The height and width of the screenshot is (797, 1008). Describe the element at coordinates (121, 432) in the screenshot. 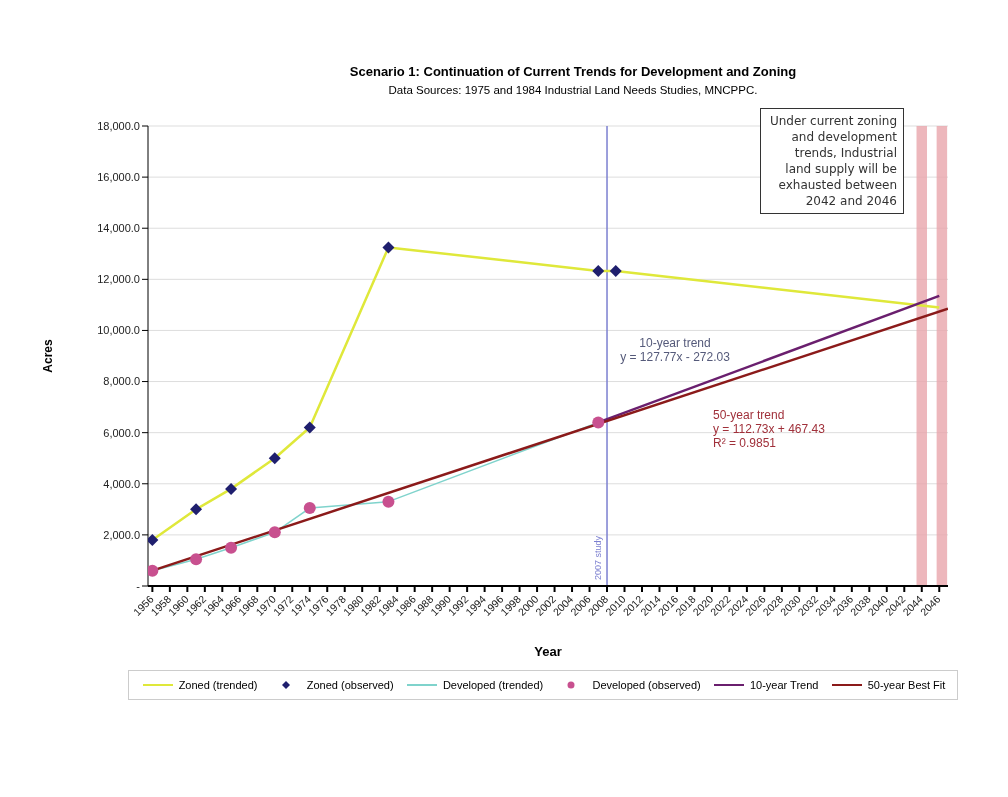

I see `y-tick-label: 6,000.0` at that location.